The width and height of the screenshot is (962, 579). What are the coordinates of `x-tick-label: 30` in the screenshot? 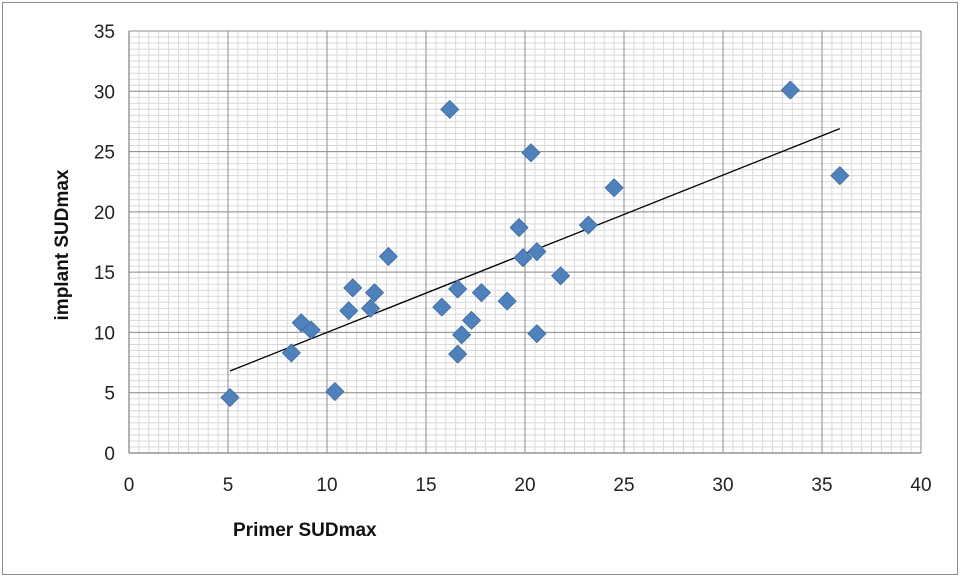 It's located at (722, 485).